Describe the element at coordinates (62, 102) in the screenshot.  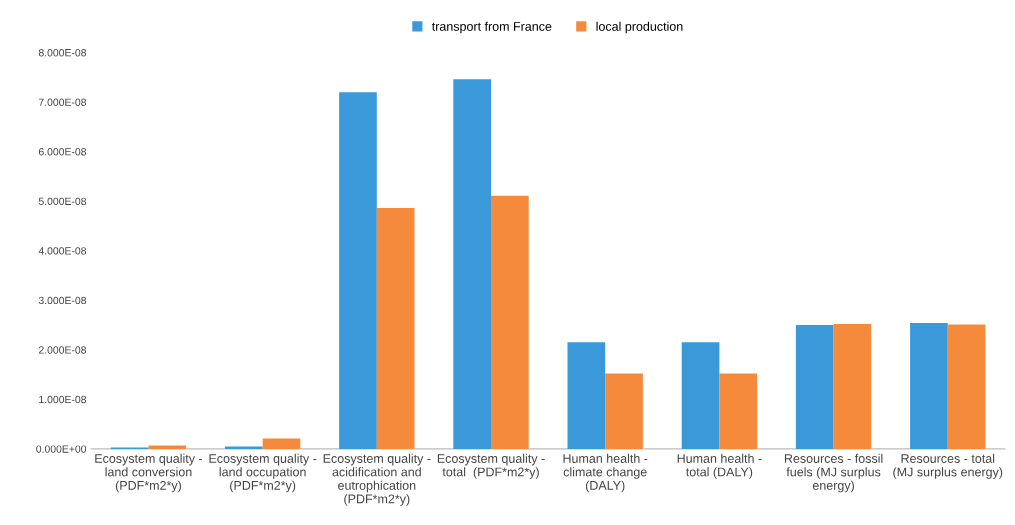
I see `y-tick-label: 7.000E-08` at that location.